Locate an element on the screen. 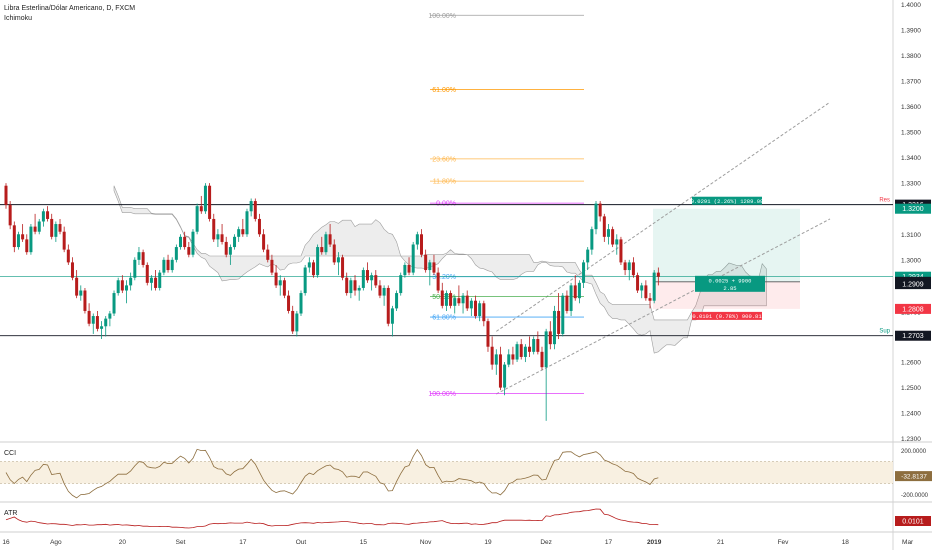  time-tick-label: 20 is located at coordinates (123, 542).